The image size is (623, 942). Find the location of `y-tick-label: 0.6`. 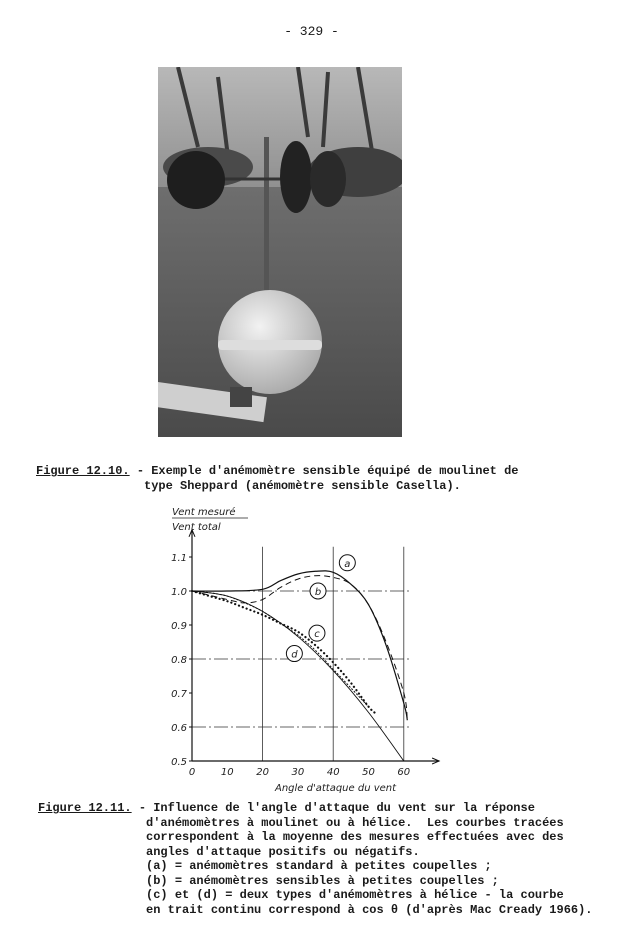

y-tick-label: 0.6 is located at coordinates (179, 728).